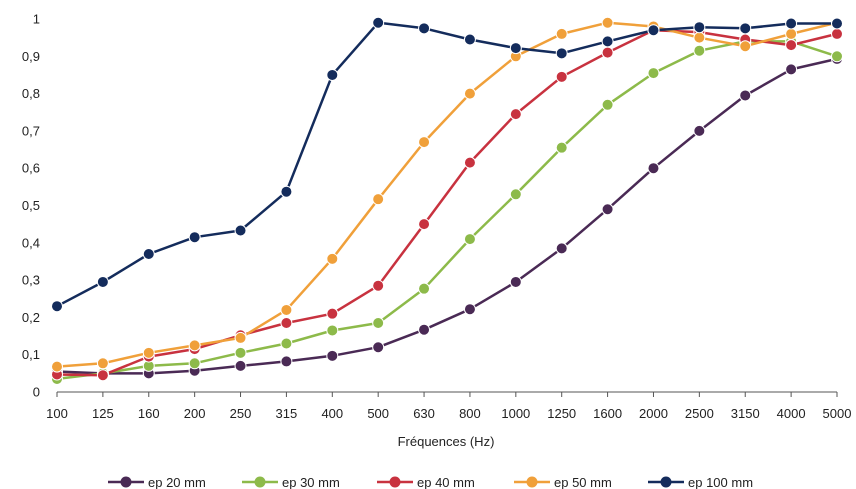 The image size is (856, 489). Describe the element at coordinates (515, 413) in the screenshot. I see `x-tick-label: 1000` at that location.